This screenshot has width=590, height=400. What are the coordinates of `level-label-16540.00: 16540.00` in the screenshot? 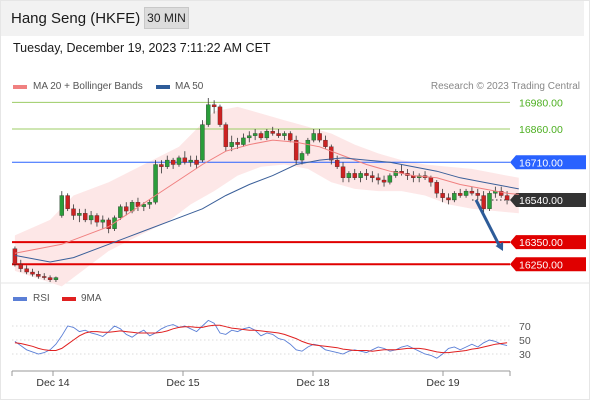 It's located at (541, 201).